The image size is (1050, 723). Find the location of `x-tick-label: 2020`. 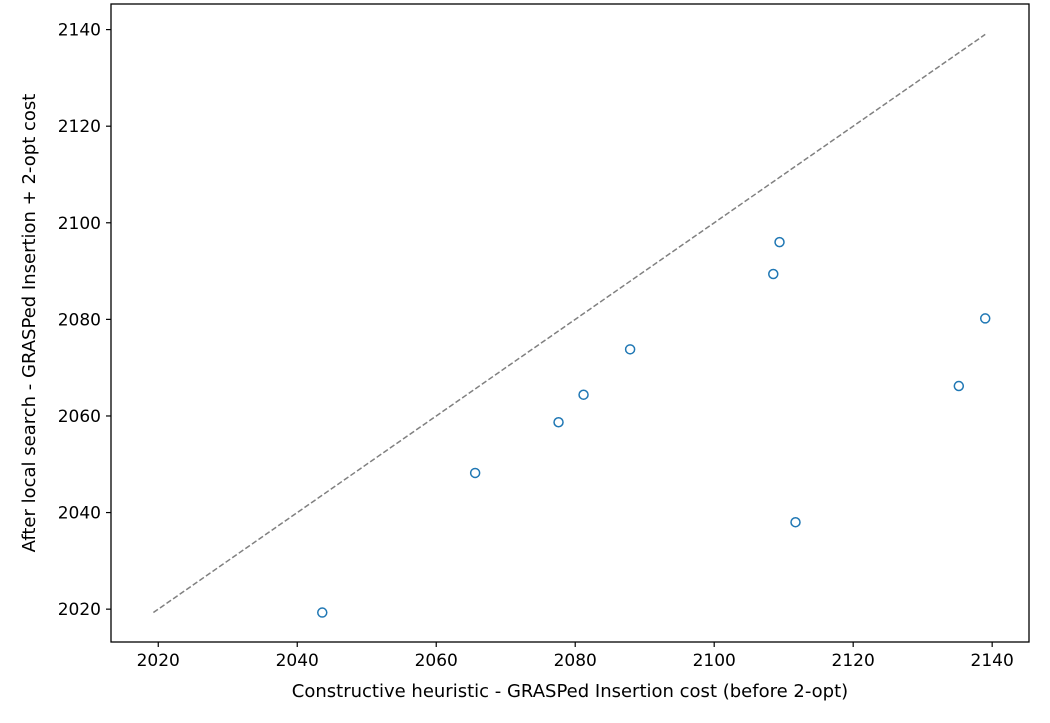

x-tick-label: 2020 is located at coordinates (158, 661).